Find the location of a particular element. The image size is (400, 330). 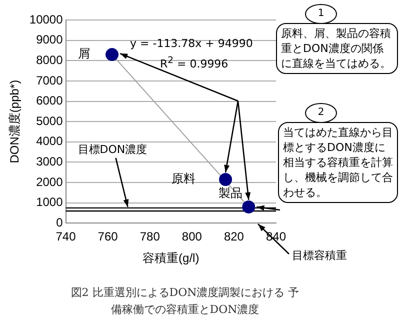

y-tick-label: 0 is located at coordinates (60, 223).